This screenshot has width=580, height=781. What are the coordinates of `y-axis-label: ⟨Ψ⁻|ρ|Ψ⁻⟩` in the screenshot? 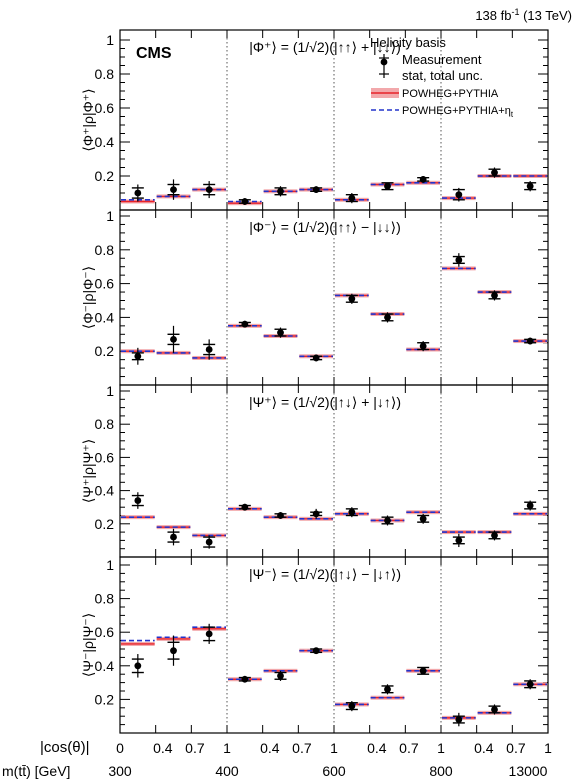 It's located at (88, 645).